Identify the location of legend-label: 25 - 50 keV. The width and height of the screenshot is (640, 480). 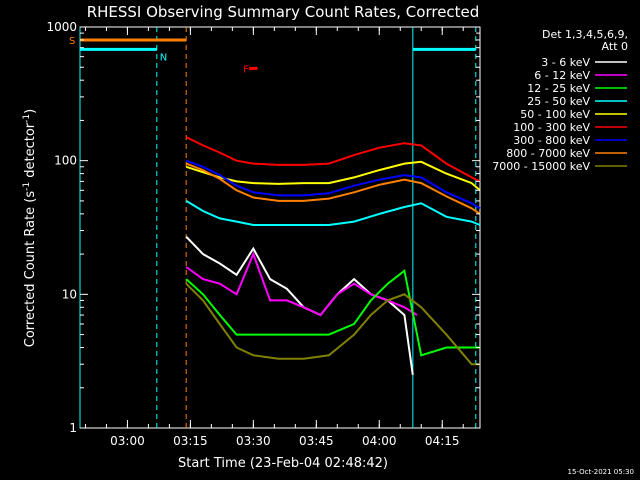
(558, 101).